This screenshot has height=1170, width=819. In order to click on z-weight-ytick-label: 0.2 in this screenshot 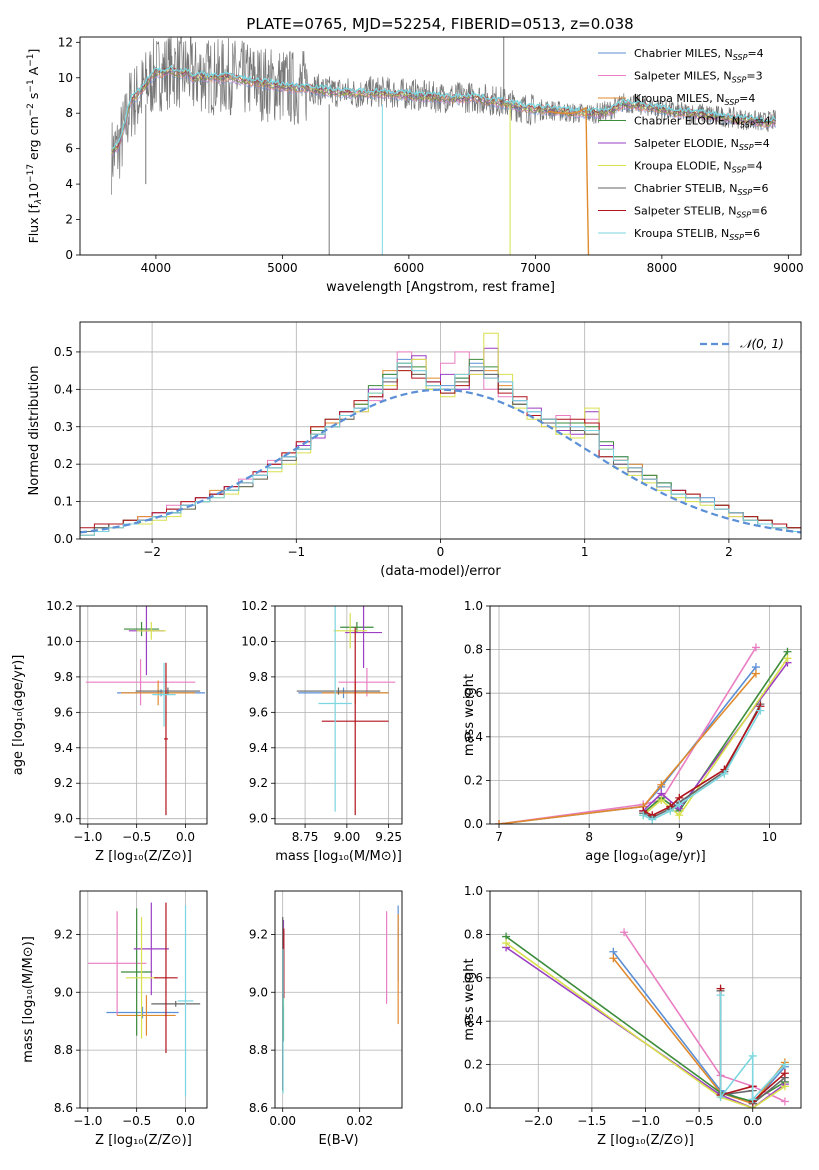, I will do `click(473, 1065)`.